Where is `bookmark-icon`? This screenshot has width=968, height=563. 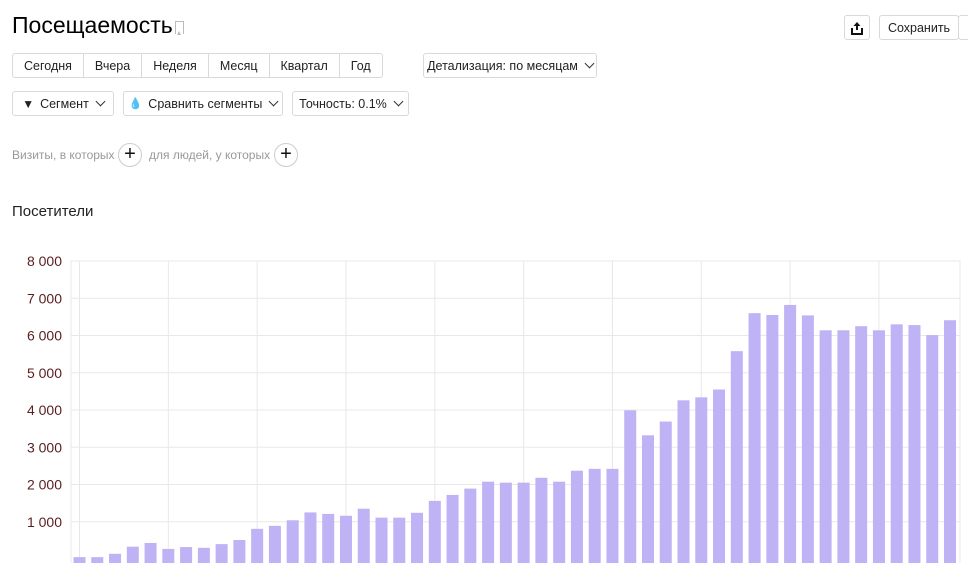 bookmark-icon is located at coordinates (179, 28).